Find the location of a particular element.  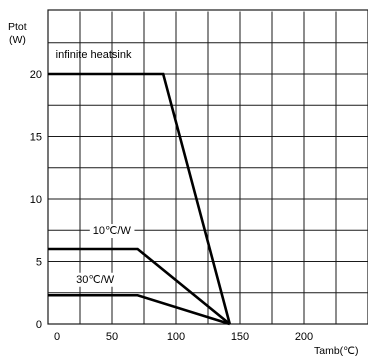

series-annotation-2: 10℃/W is located at coordinates (112, 231).